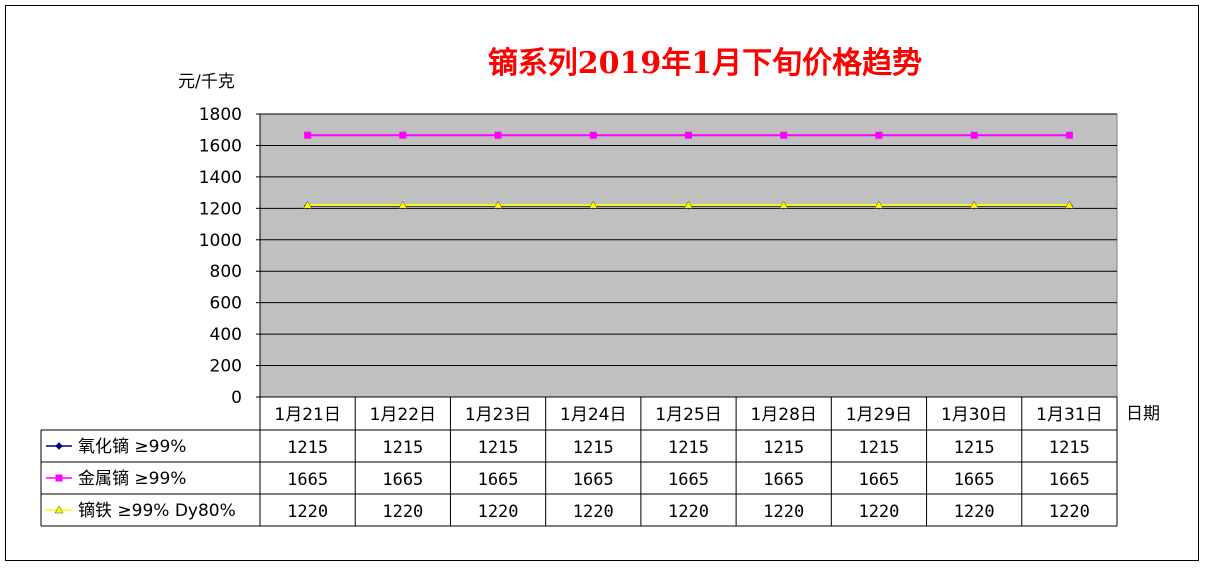  What do you see at coordinates (1069, 415) in the screenshot?
I see `x-tick-label: 1月31日` at bounding box center [1069, 415].